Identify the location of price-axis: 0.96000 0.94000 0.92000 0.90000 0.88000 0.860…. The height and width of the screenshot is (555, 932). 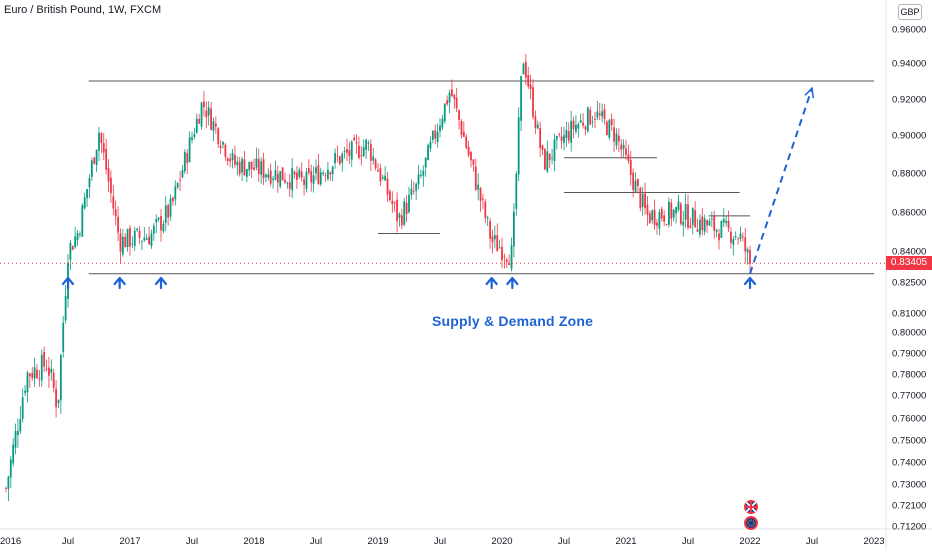
(909, 279).